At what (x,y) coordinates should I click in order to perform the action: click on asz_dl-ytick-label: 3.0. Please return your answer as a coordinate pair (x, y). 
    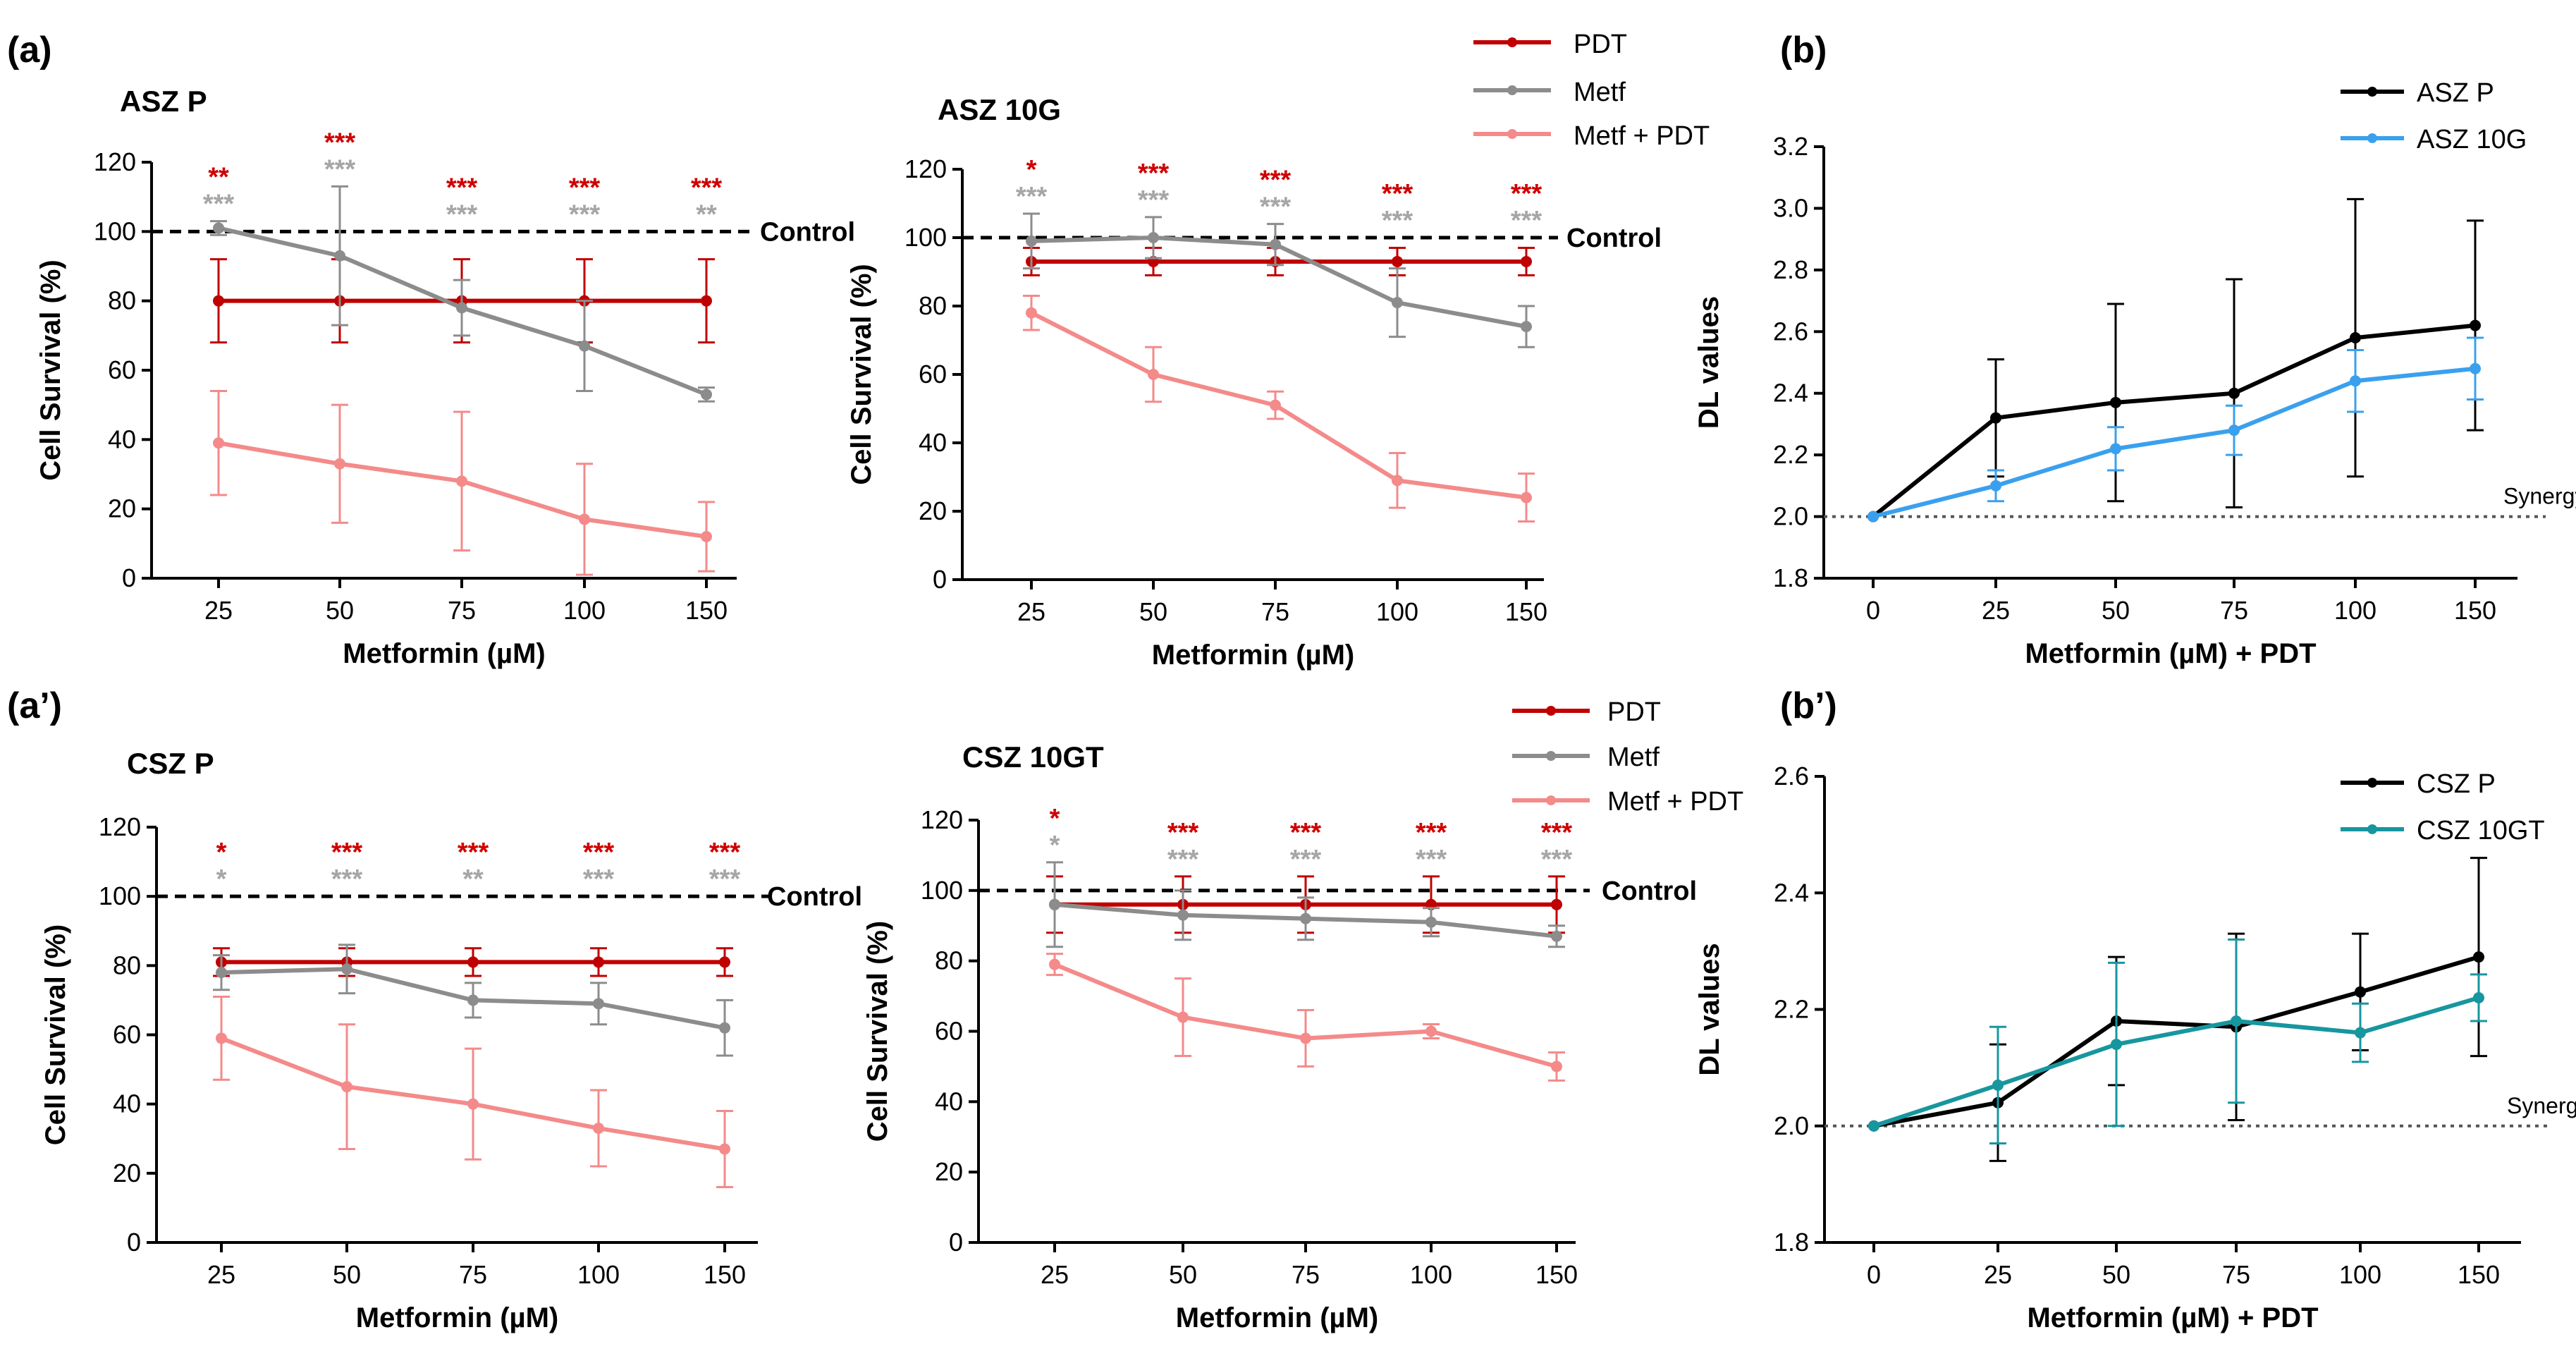
    Looking at the image, I should click on (1790, 208).